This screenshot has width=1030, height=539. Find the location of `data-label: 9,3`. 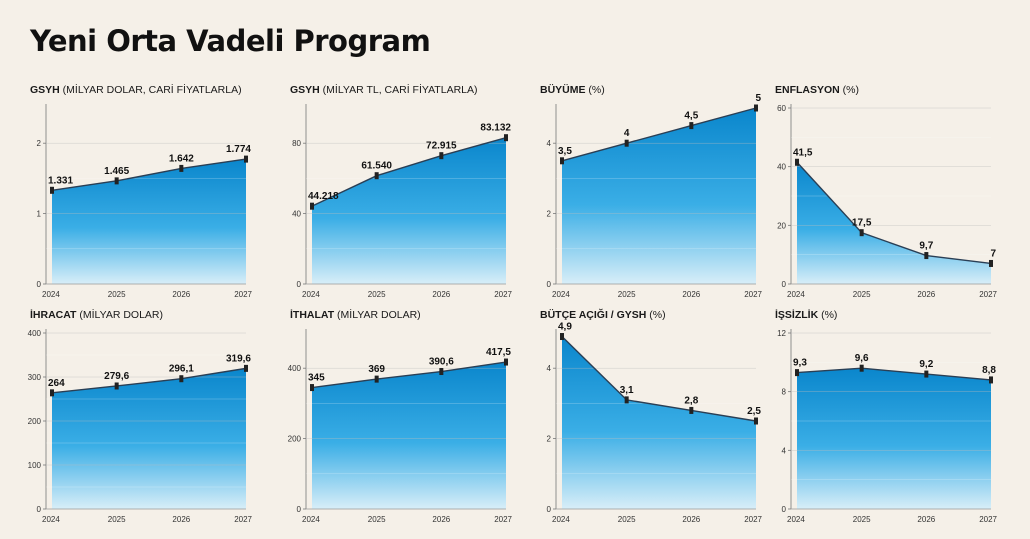

data-label: 9,3 is located at coordinates (800, 363).